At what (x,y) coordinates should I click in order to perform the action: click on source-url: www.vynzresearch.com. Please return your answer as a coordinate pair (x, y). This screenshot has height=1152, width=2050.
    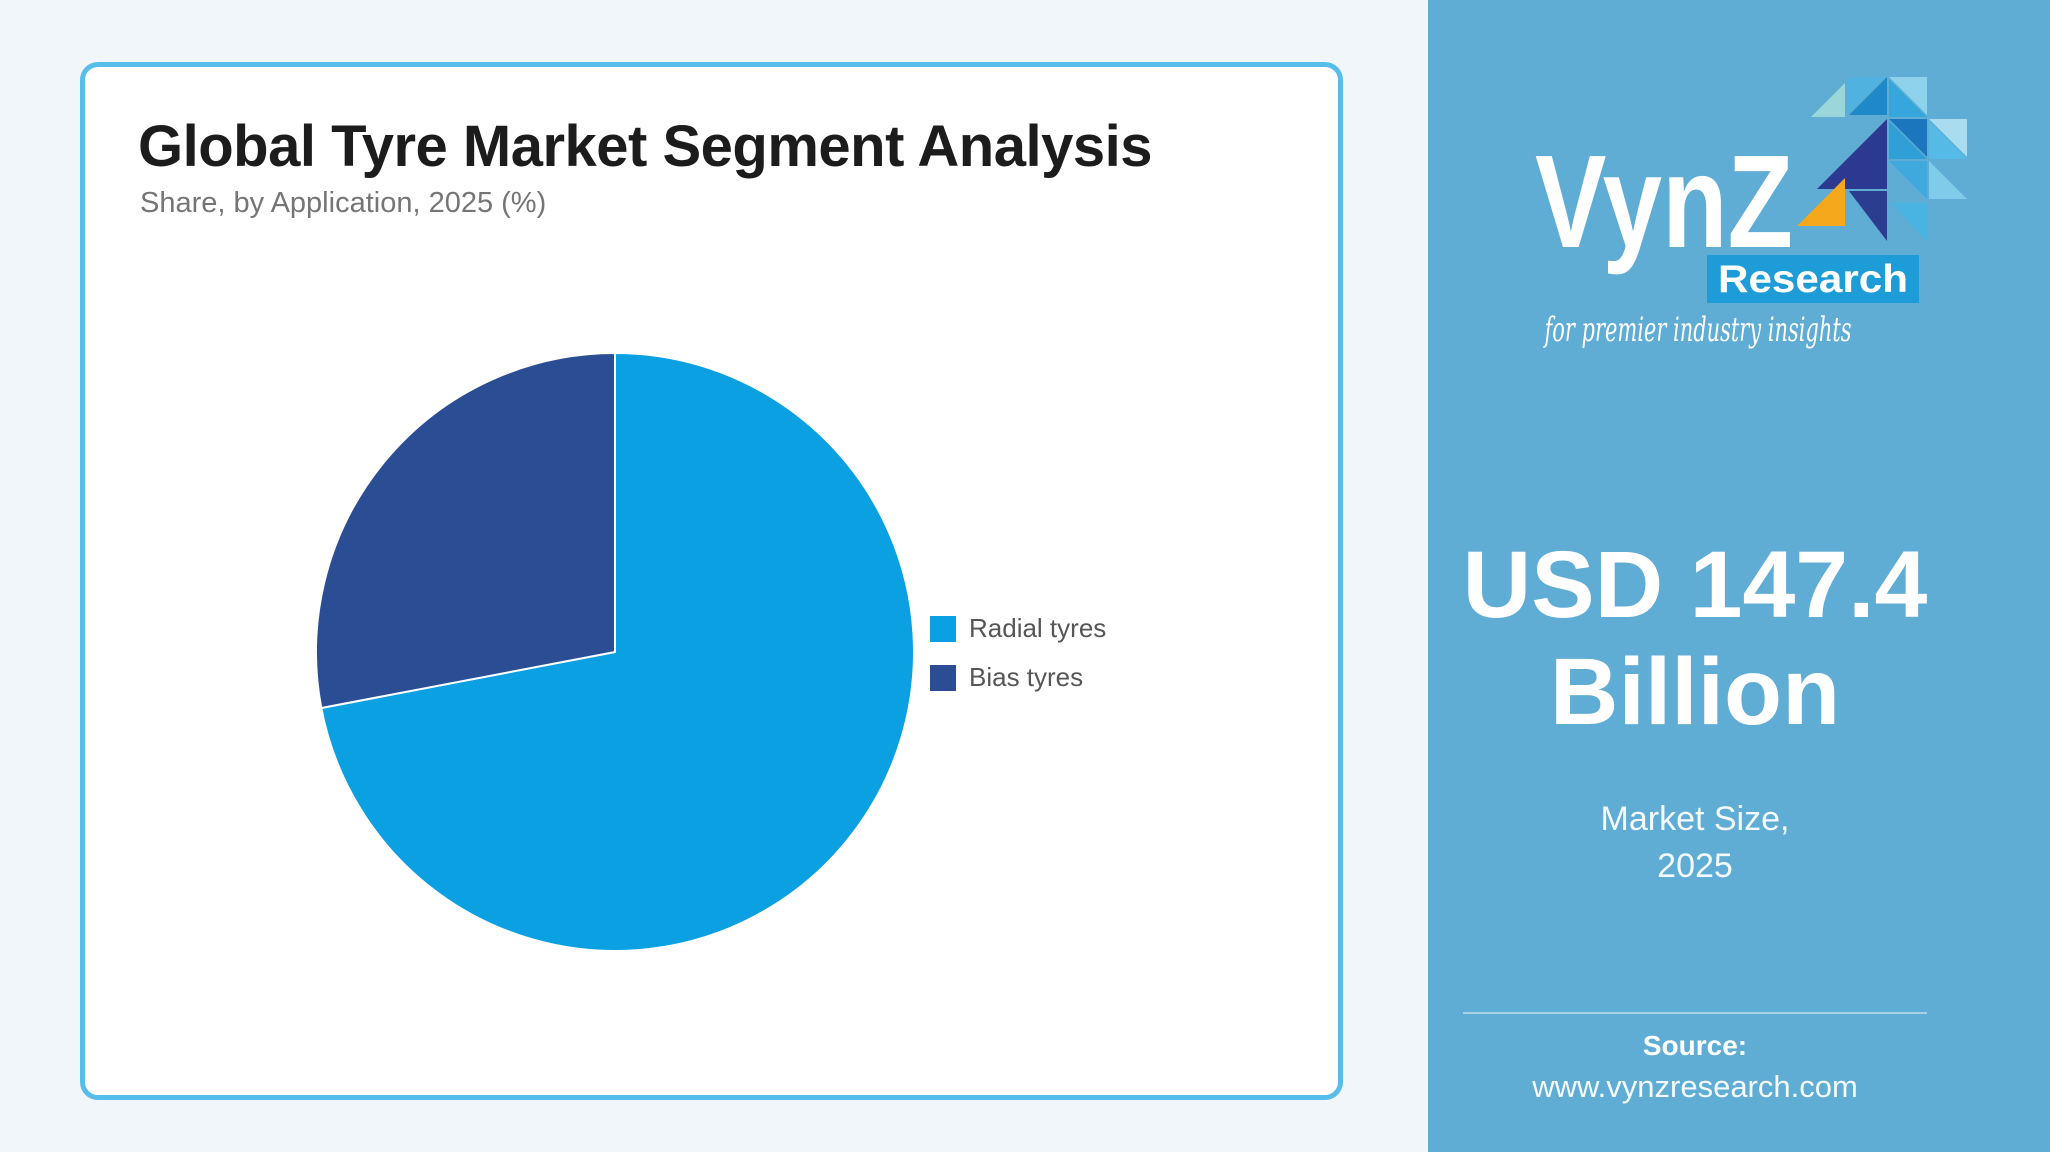
    Looking at the image, I should click on (1695, 1086).